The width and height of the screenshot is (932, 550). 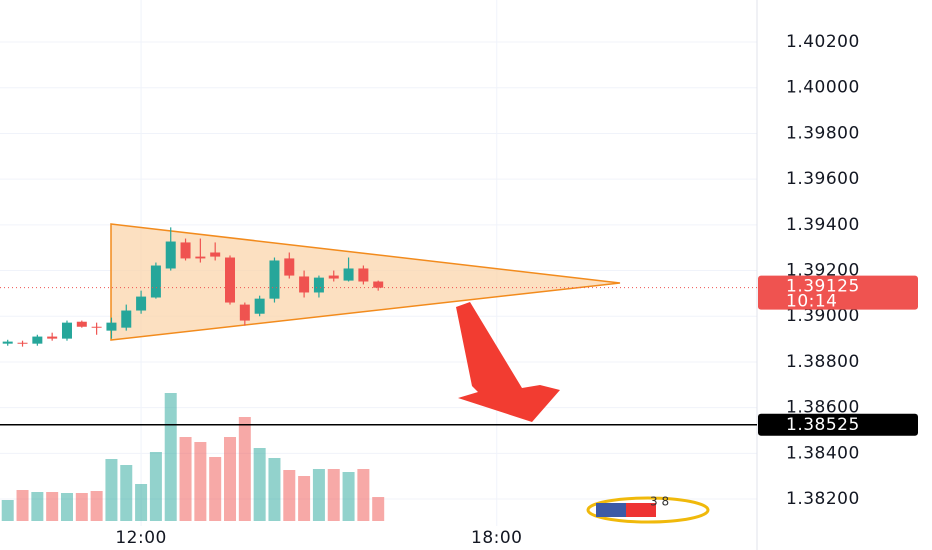 I want to click on y-tick-label: 1.39800, so click(x=823, y=133).